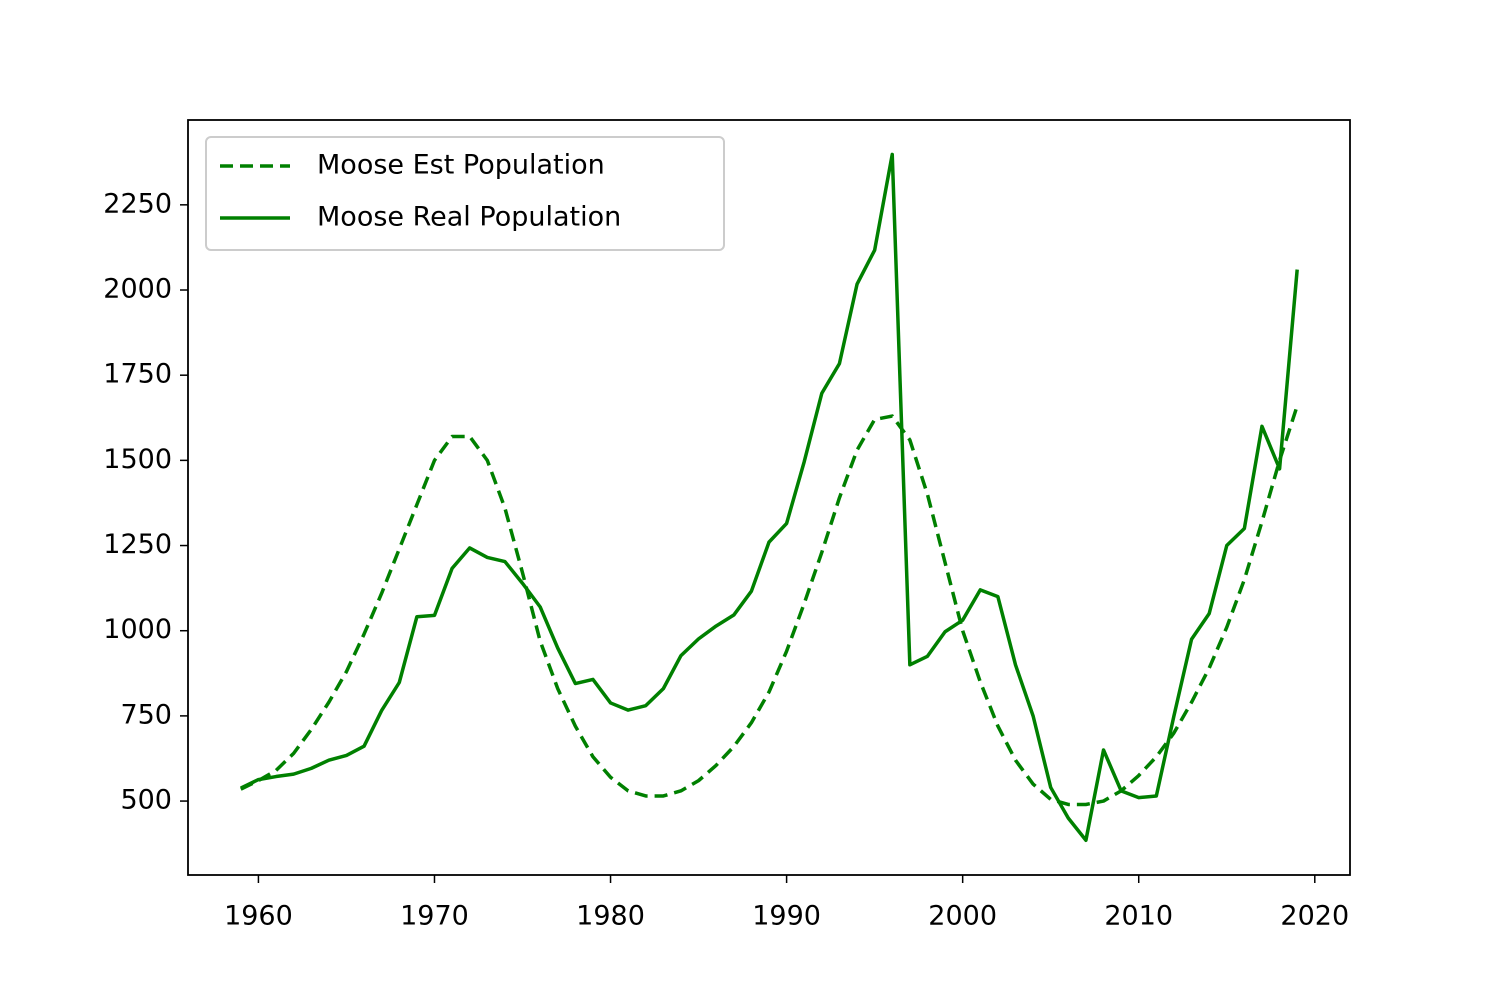 Image resolution: width=1500 pixels, height=1000 pixels. I want to click on y-tick-label: 1750, so click(137, 374).